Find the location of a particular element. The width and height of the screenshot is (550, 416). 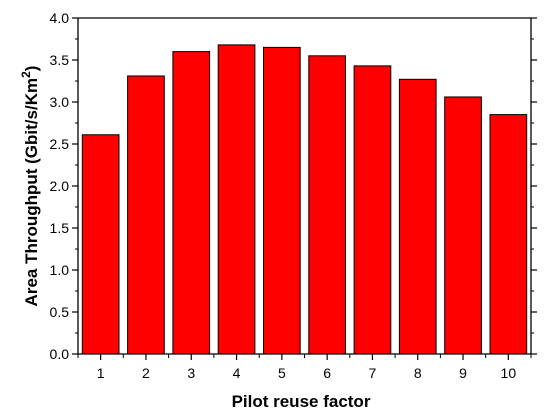

x-axis-title: Pilot reuse factor is located at coordinates (301, 401).